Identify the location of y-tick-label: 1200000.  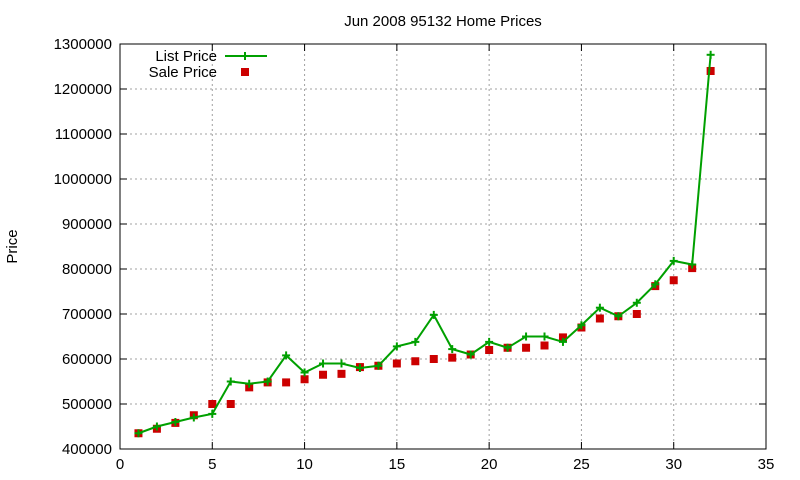
(83, 89).